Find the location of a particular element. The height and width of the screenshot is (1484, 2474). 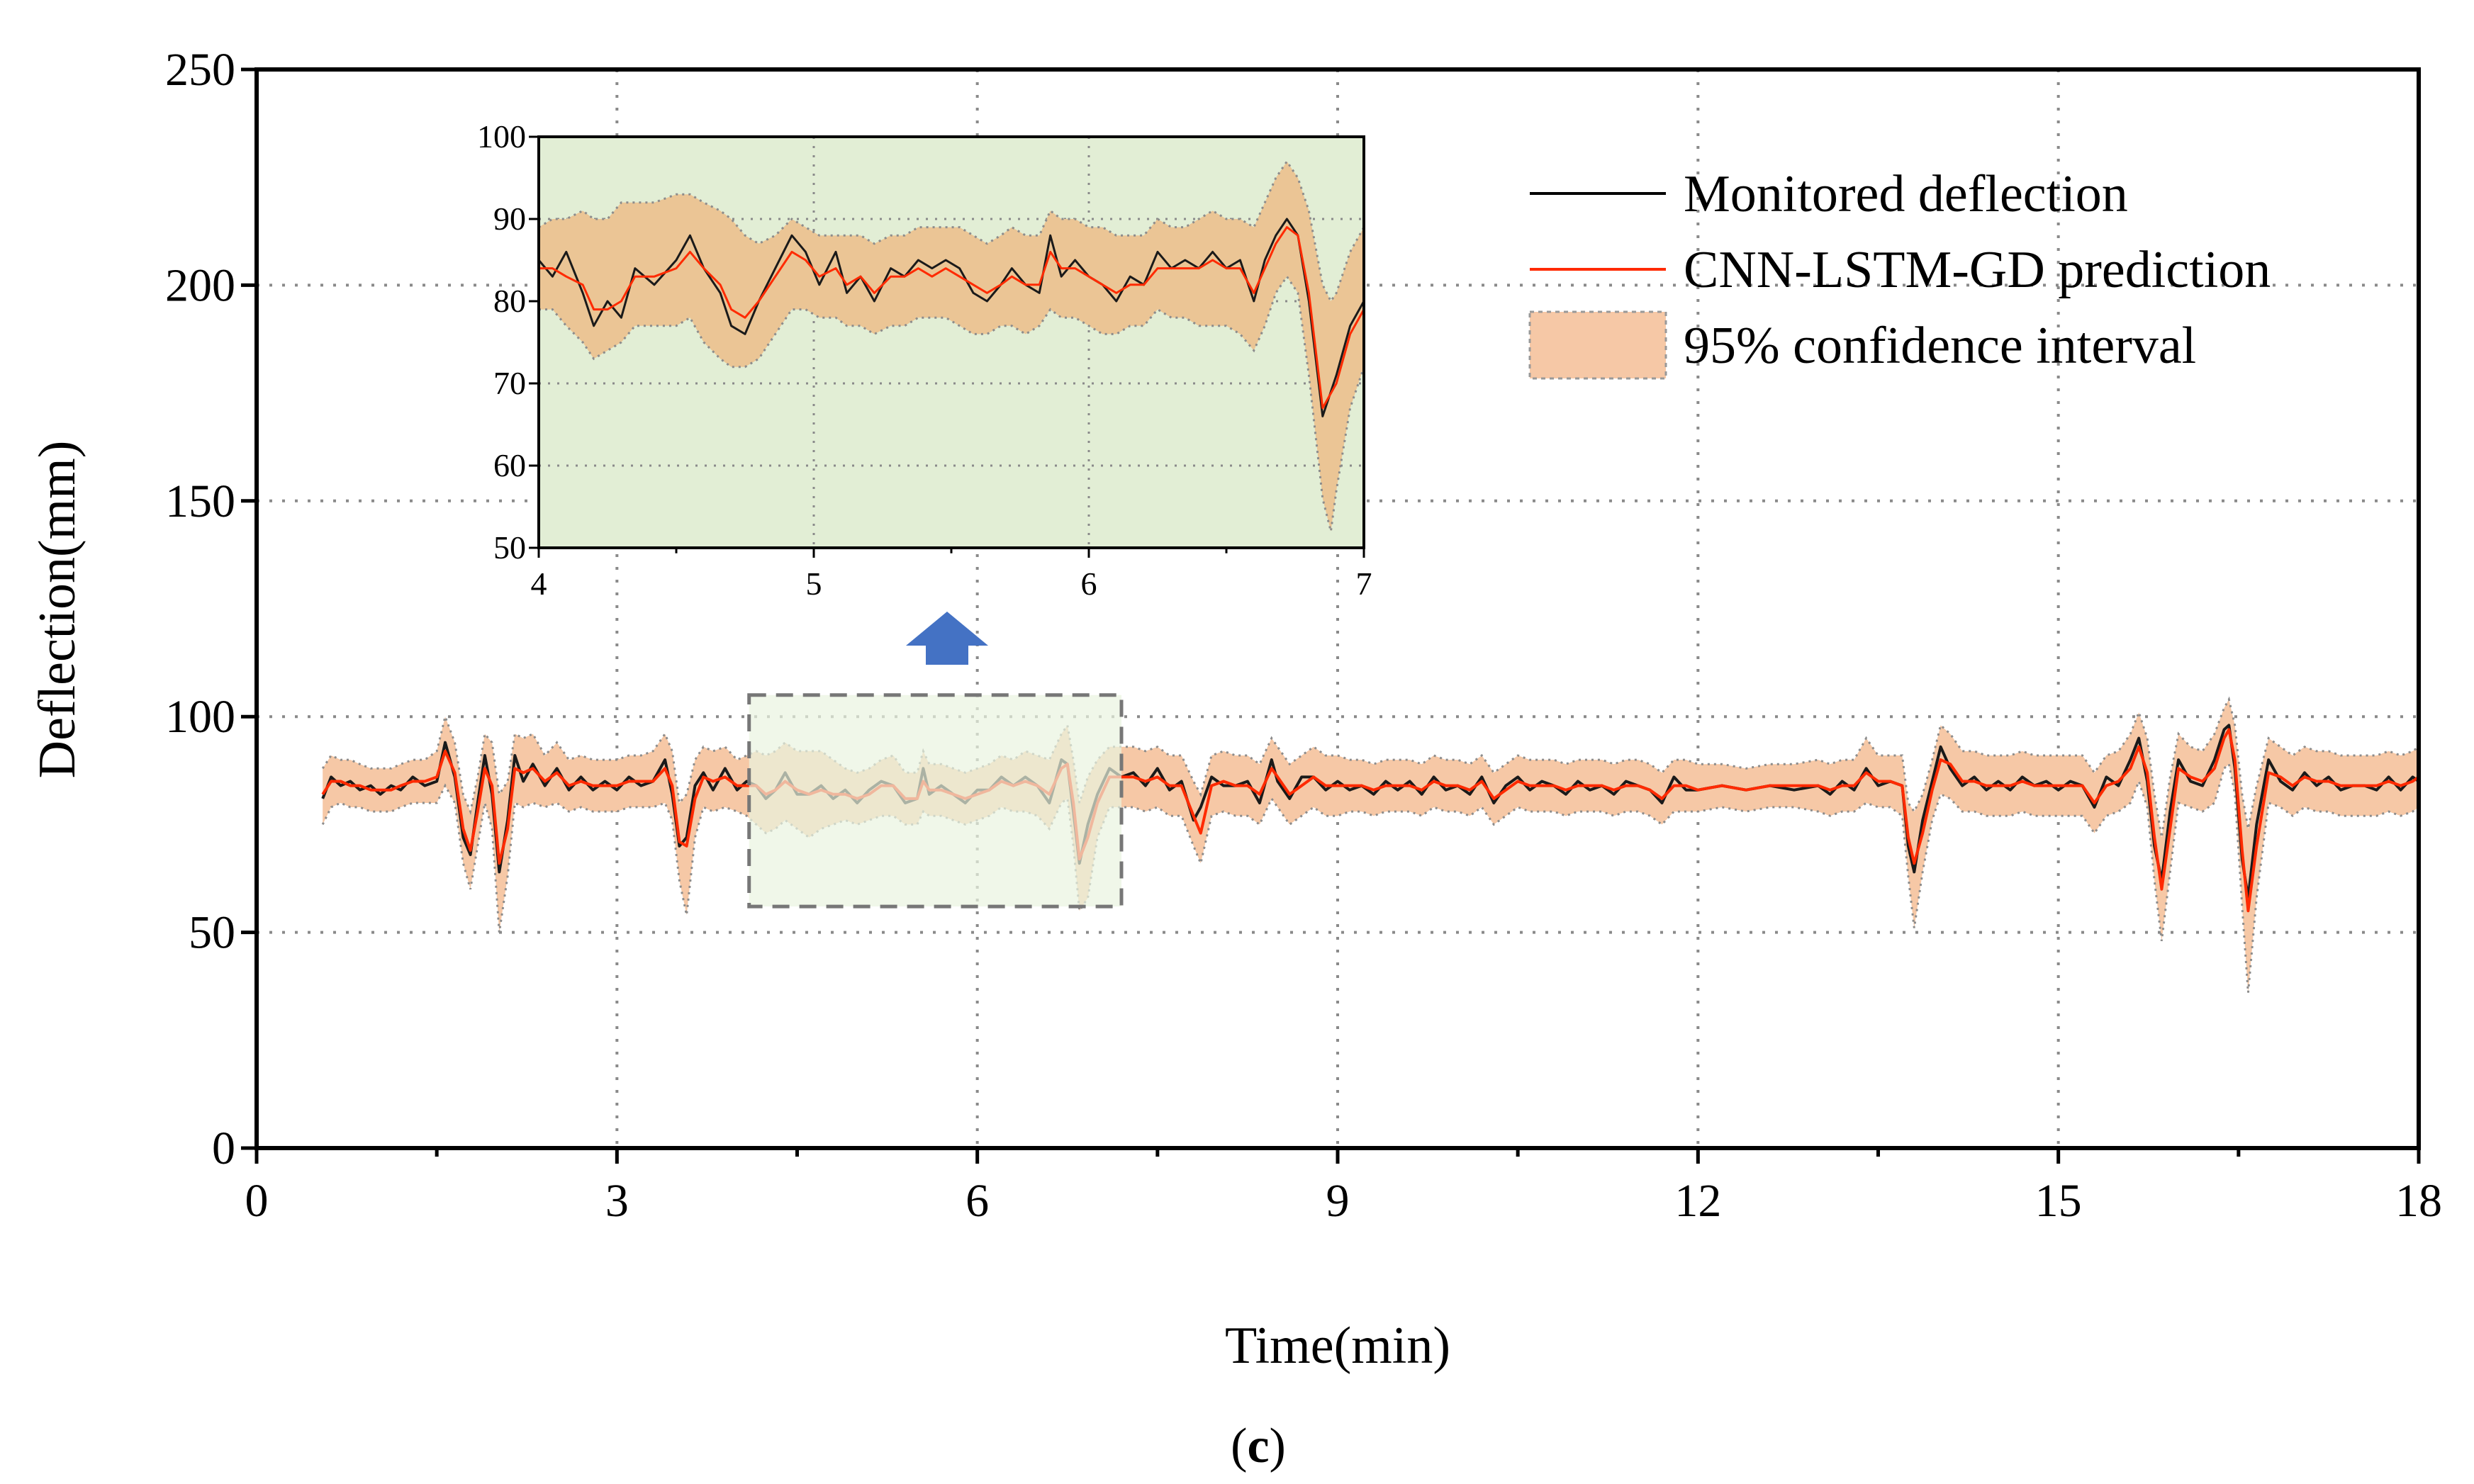

main-series-lines is located at coordinates (1370, 818).